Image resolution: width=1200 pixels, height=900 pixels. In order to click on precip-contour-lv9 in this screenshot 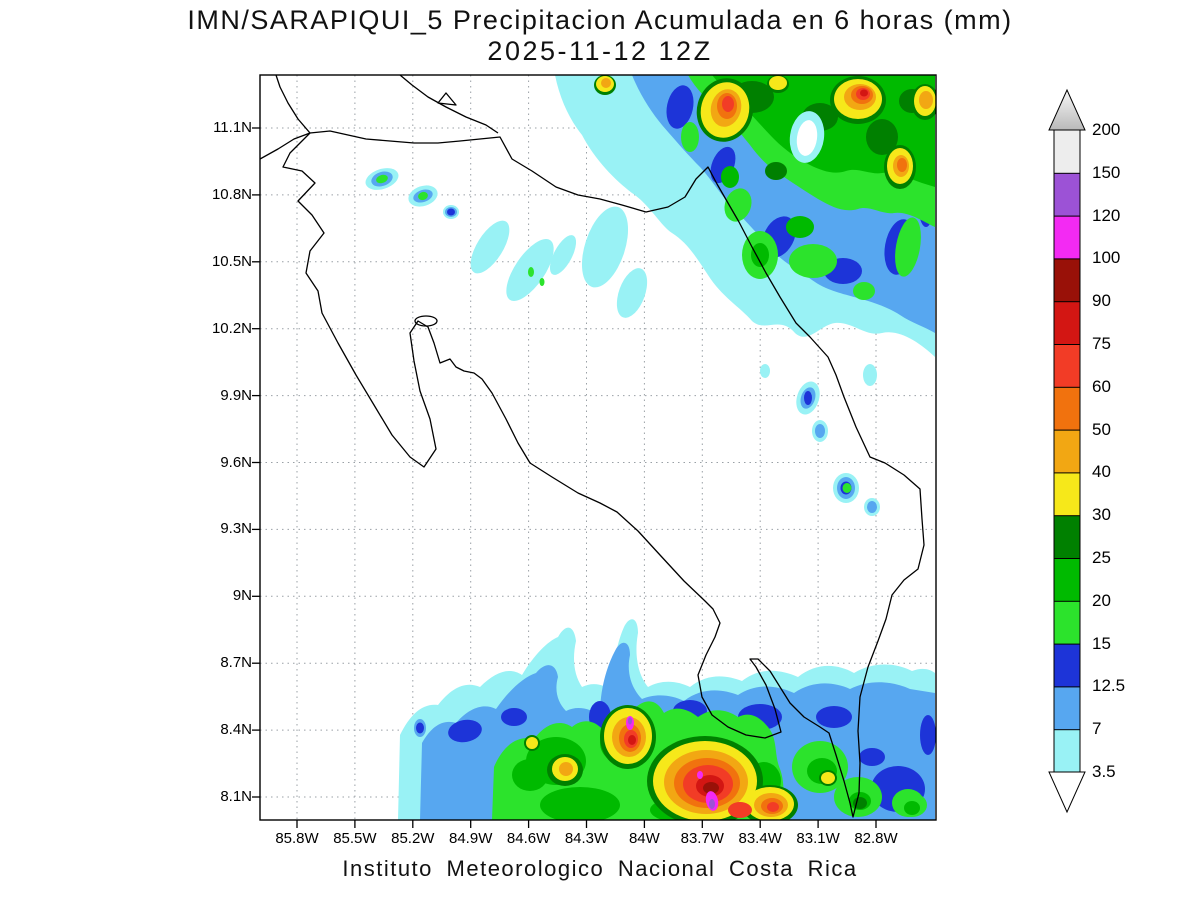, I will do `click(902, 165)`.